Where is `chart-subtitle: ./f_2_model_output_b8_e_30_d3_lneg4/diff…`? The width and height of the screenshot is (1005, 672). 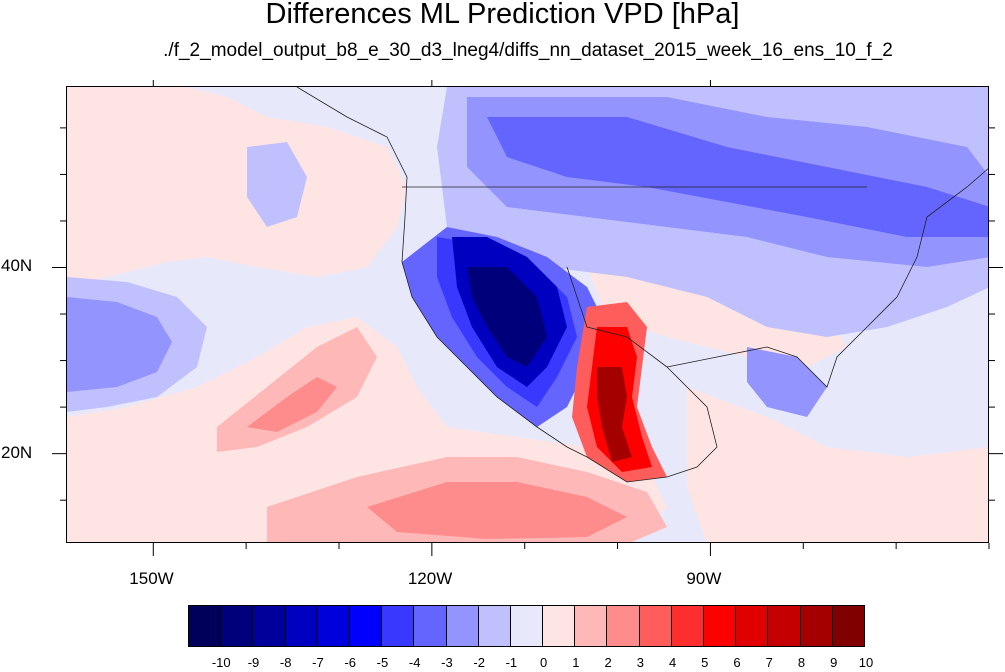 chart-subtitle: ./f_2_model_output_b8_e_30_d3_lneg4/diff… is located at coordinates (528, 50).